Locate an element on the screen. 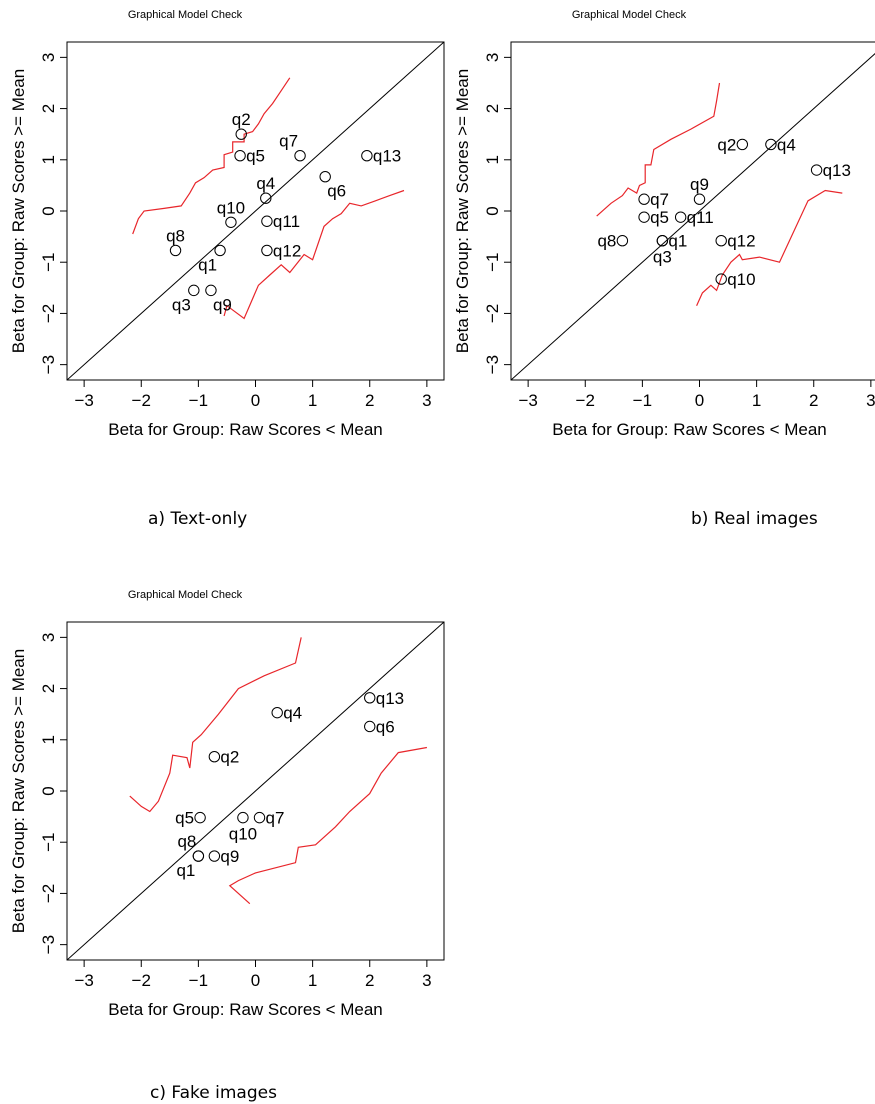  plot-area is located at coordinates (255, 791).